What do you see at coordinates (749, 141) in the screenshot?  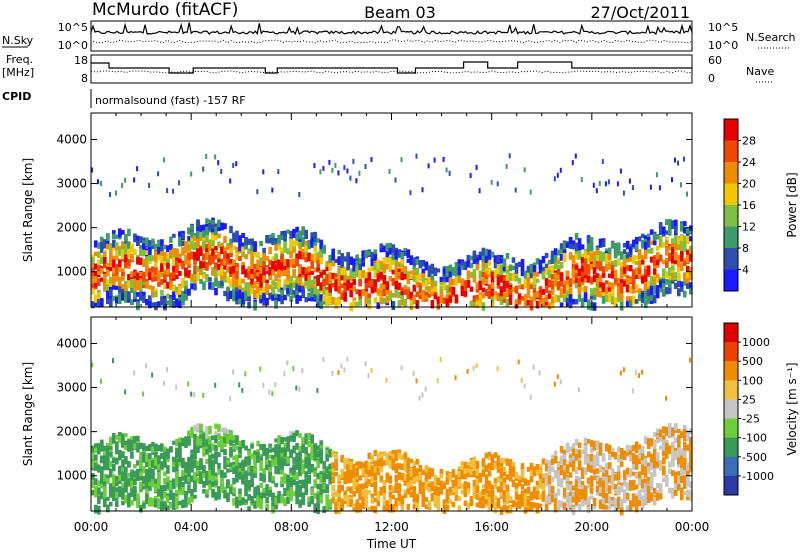 I see `power-colorbar-label: 28` at bounding box center [749, 141].